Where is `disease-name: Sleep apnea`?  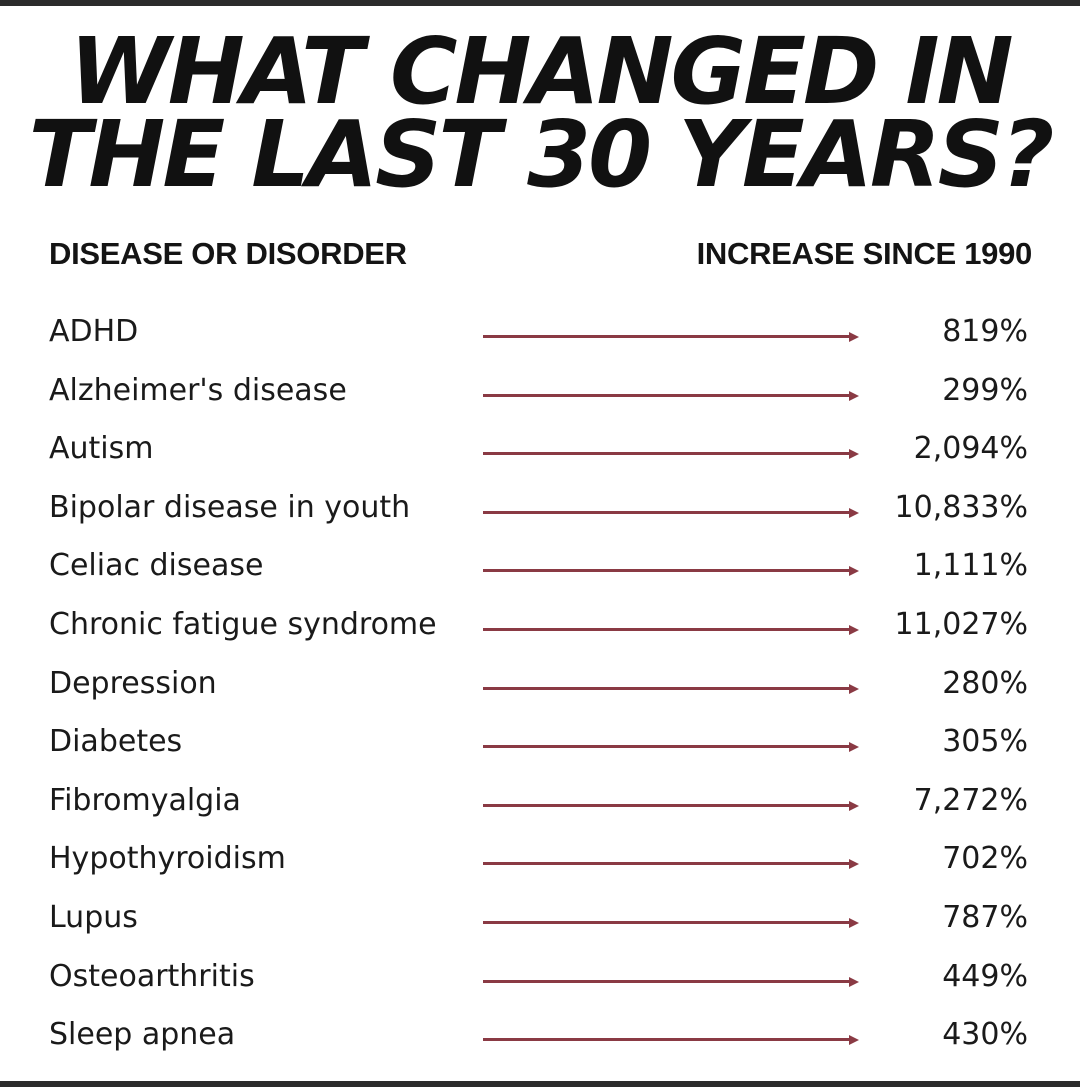 disease-name: Sleep apnea is located at coordinates (144, 1035).